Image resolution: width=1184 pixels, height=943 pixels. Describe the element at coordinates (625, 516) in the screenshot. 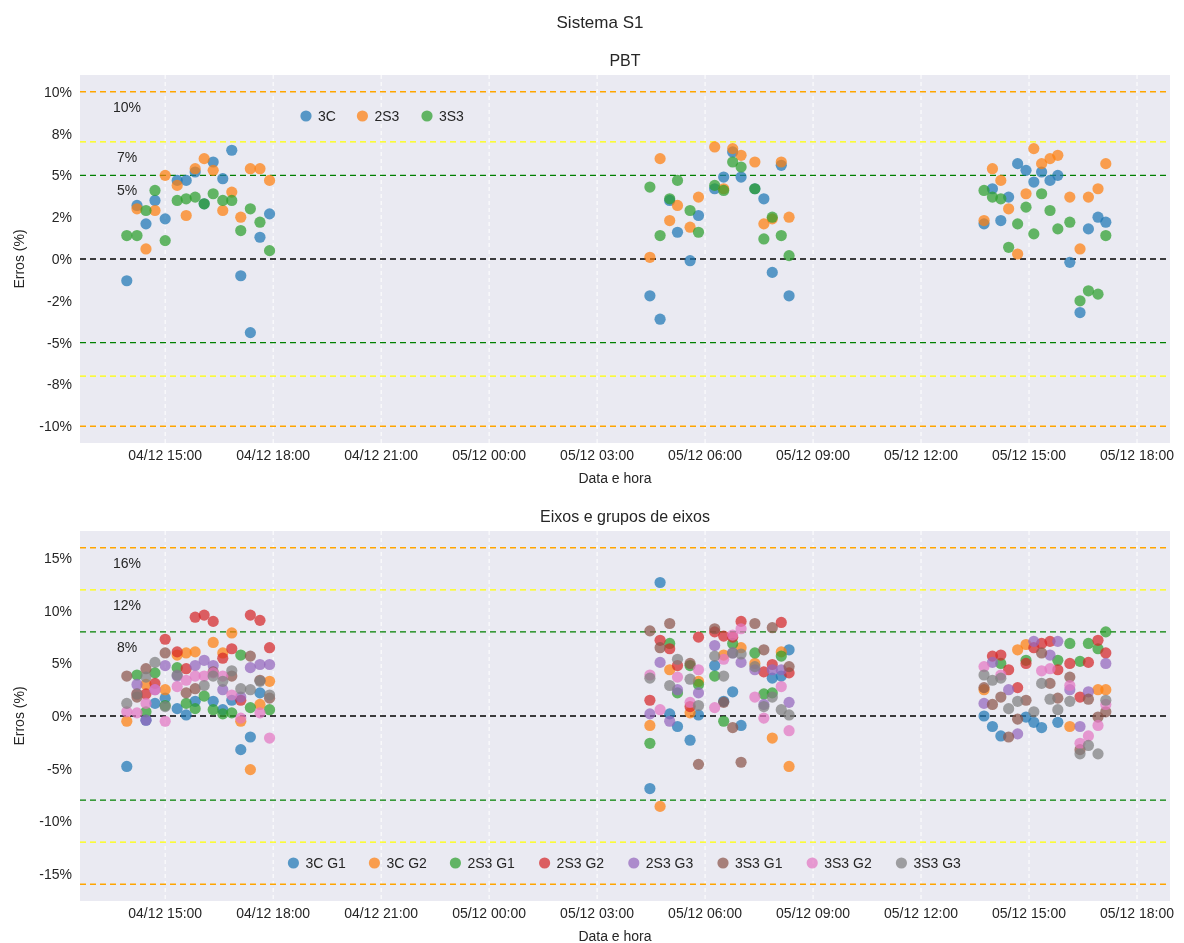

I see `chart-title: Eixos e grupos de eixos` at that location.